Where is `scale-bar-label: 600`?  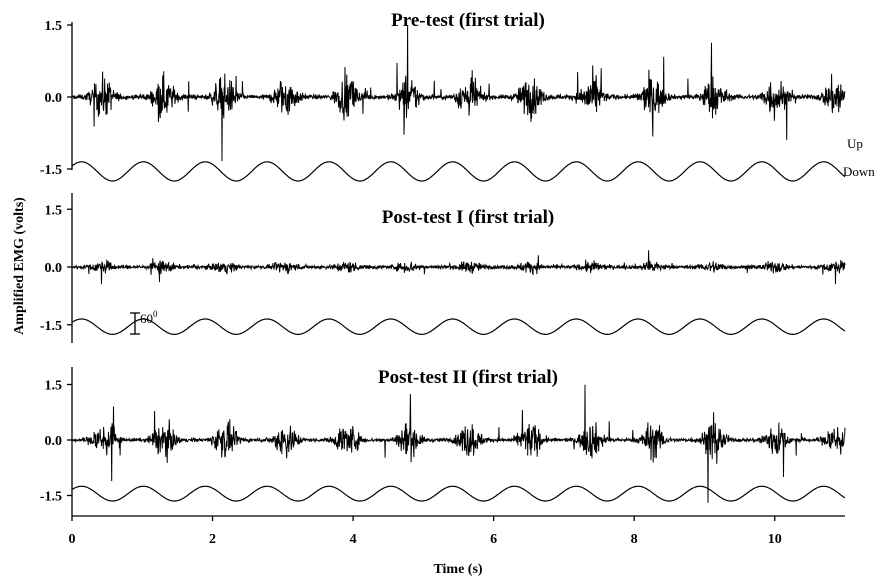 scale-bar-label: 600 is located at coordinates (149, 317).